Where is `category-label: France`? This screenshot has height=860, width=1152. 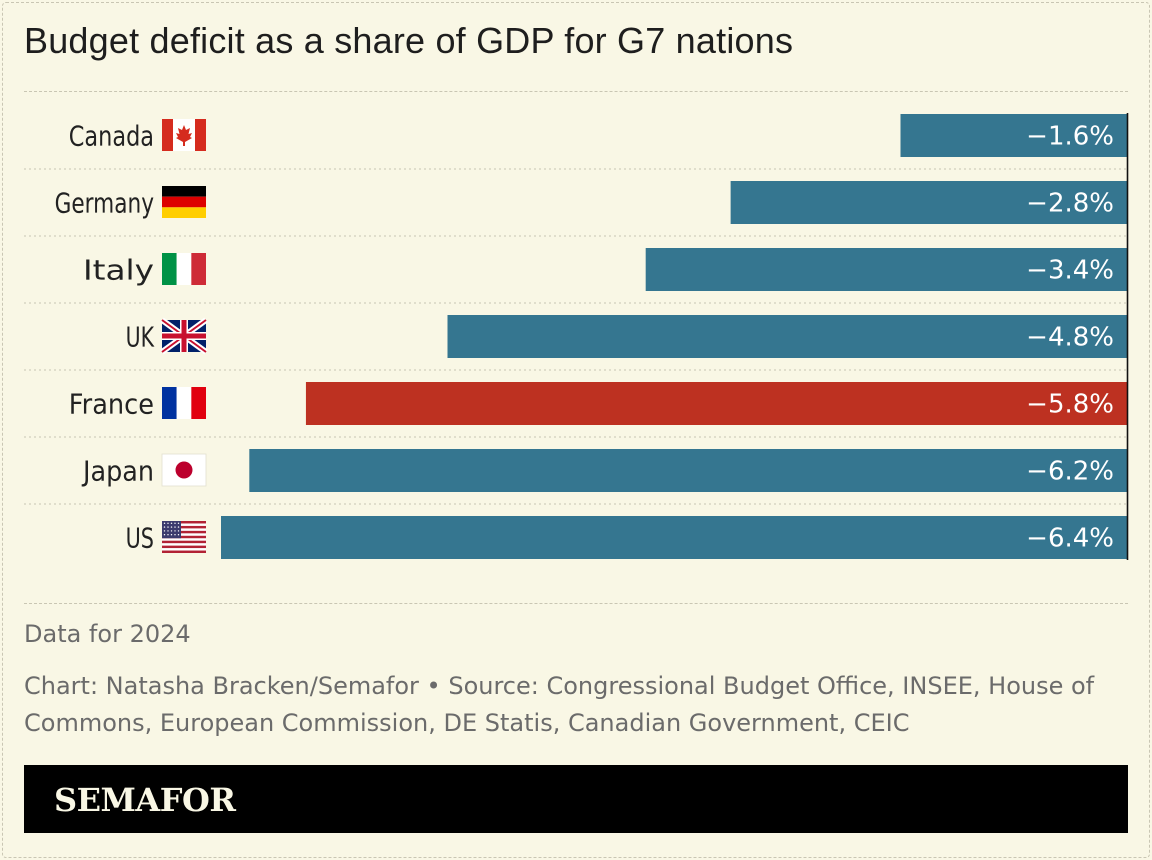 category-label: France is located at coordinates (111, 404).